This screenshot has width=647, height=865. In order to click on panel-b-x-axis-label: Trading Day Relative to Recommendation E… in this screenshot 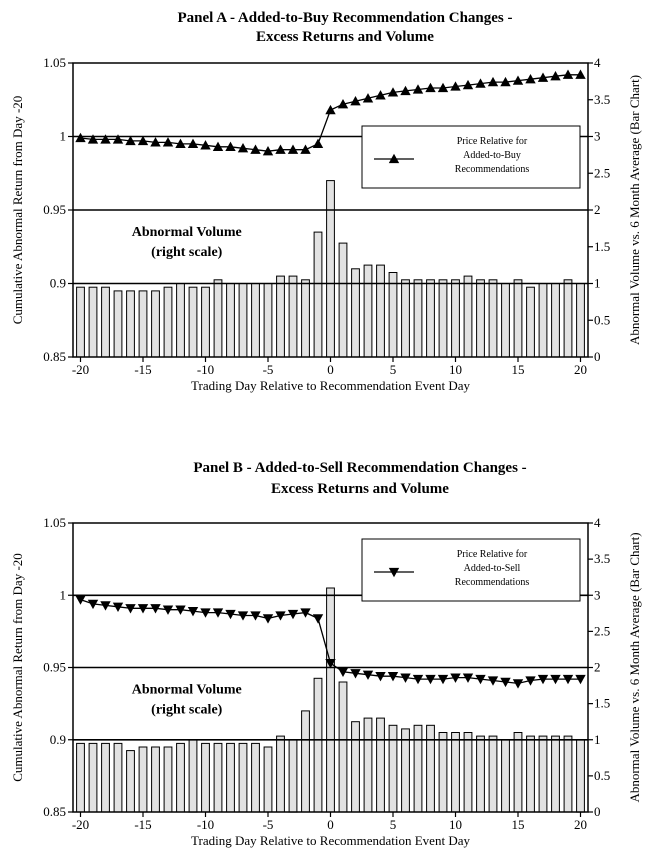, I will do `click(330, 840)`.